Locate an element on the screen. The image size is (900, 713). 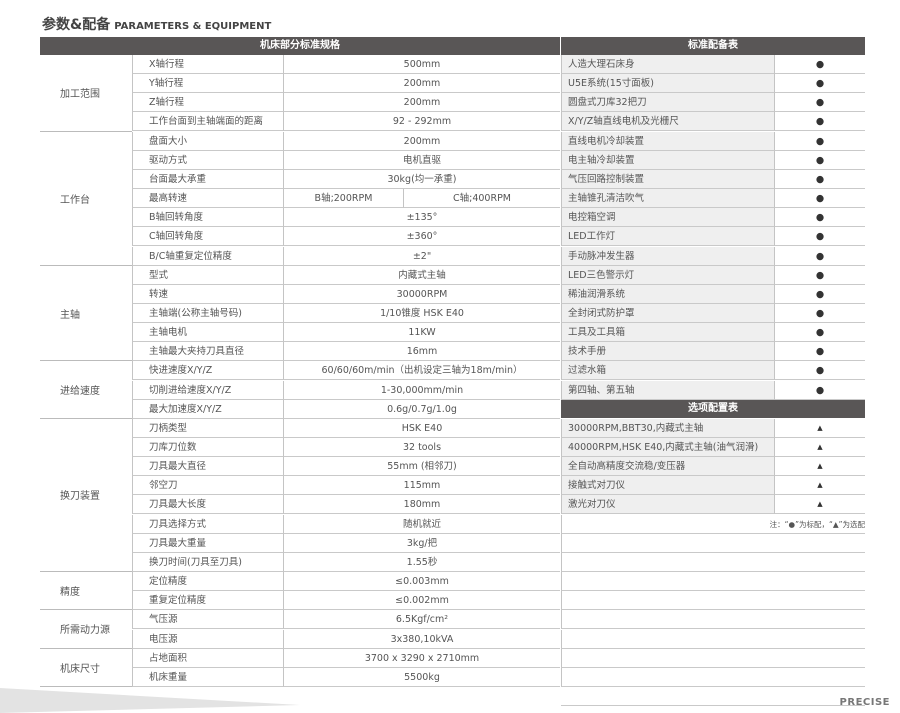
spec-value: B轴;200RPM is located at coordinates (343, 199).